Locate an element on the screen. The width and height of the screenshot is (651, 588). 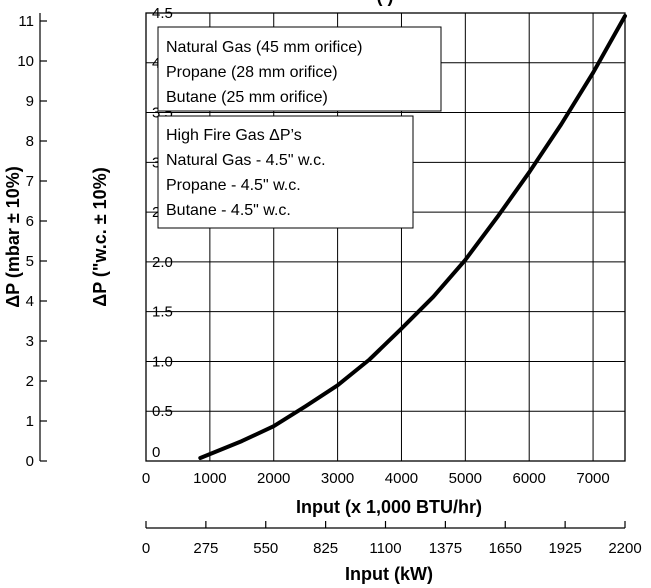
x2-axis-title: Input (kW) is located at coordinates (389, 574).